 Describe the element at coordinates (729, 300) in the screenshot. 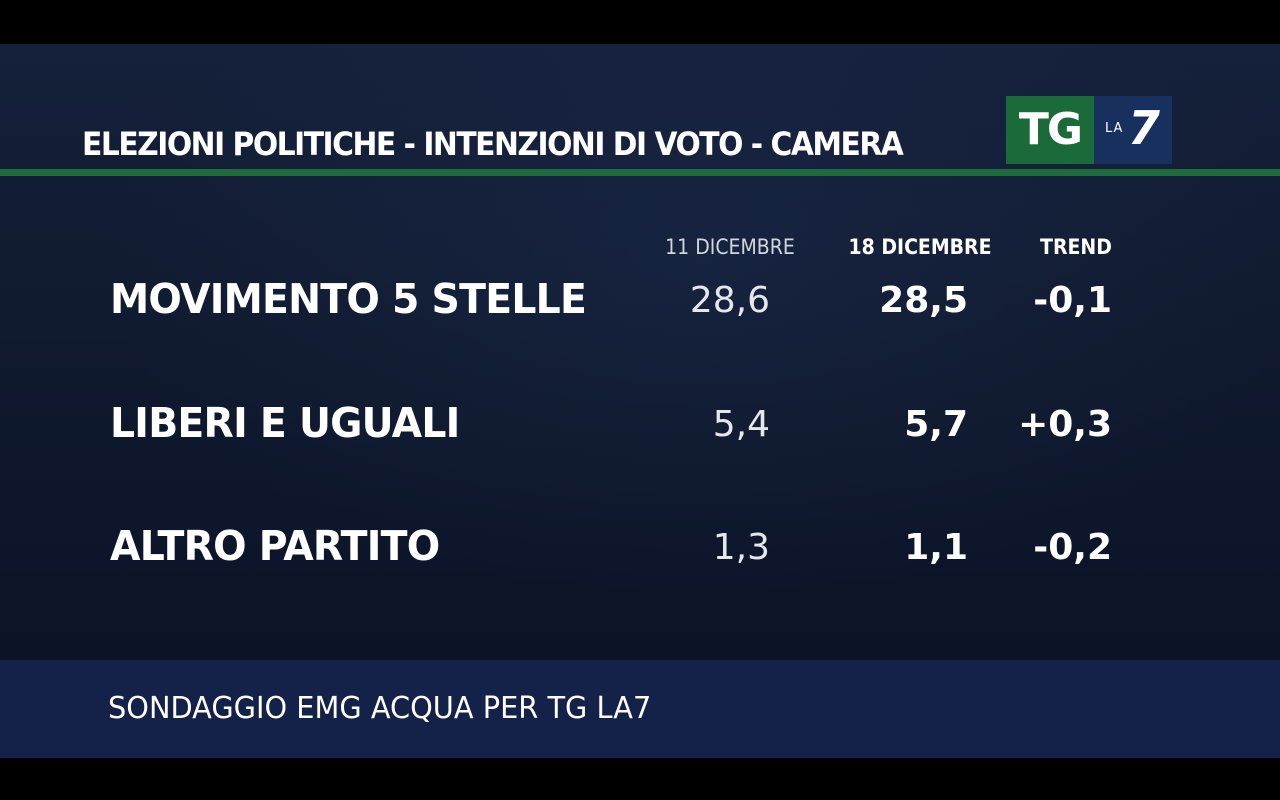

I see `value-11-dicembre-row1: 28,6` at that location.